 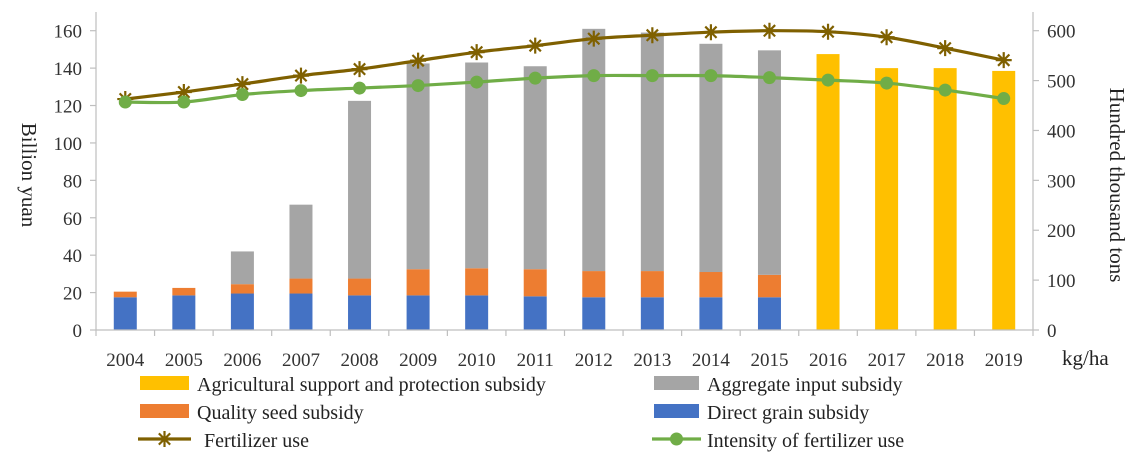 I want to click on x-tick-label: 2004, so click(x=125, y=360).